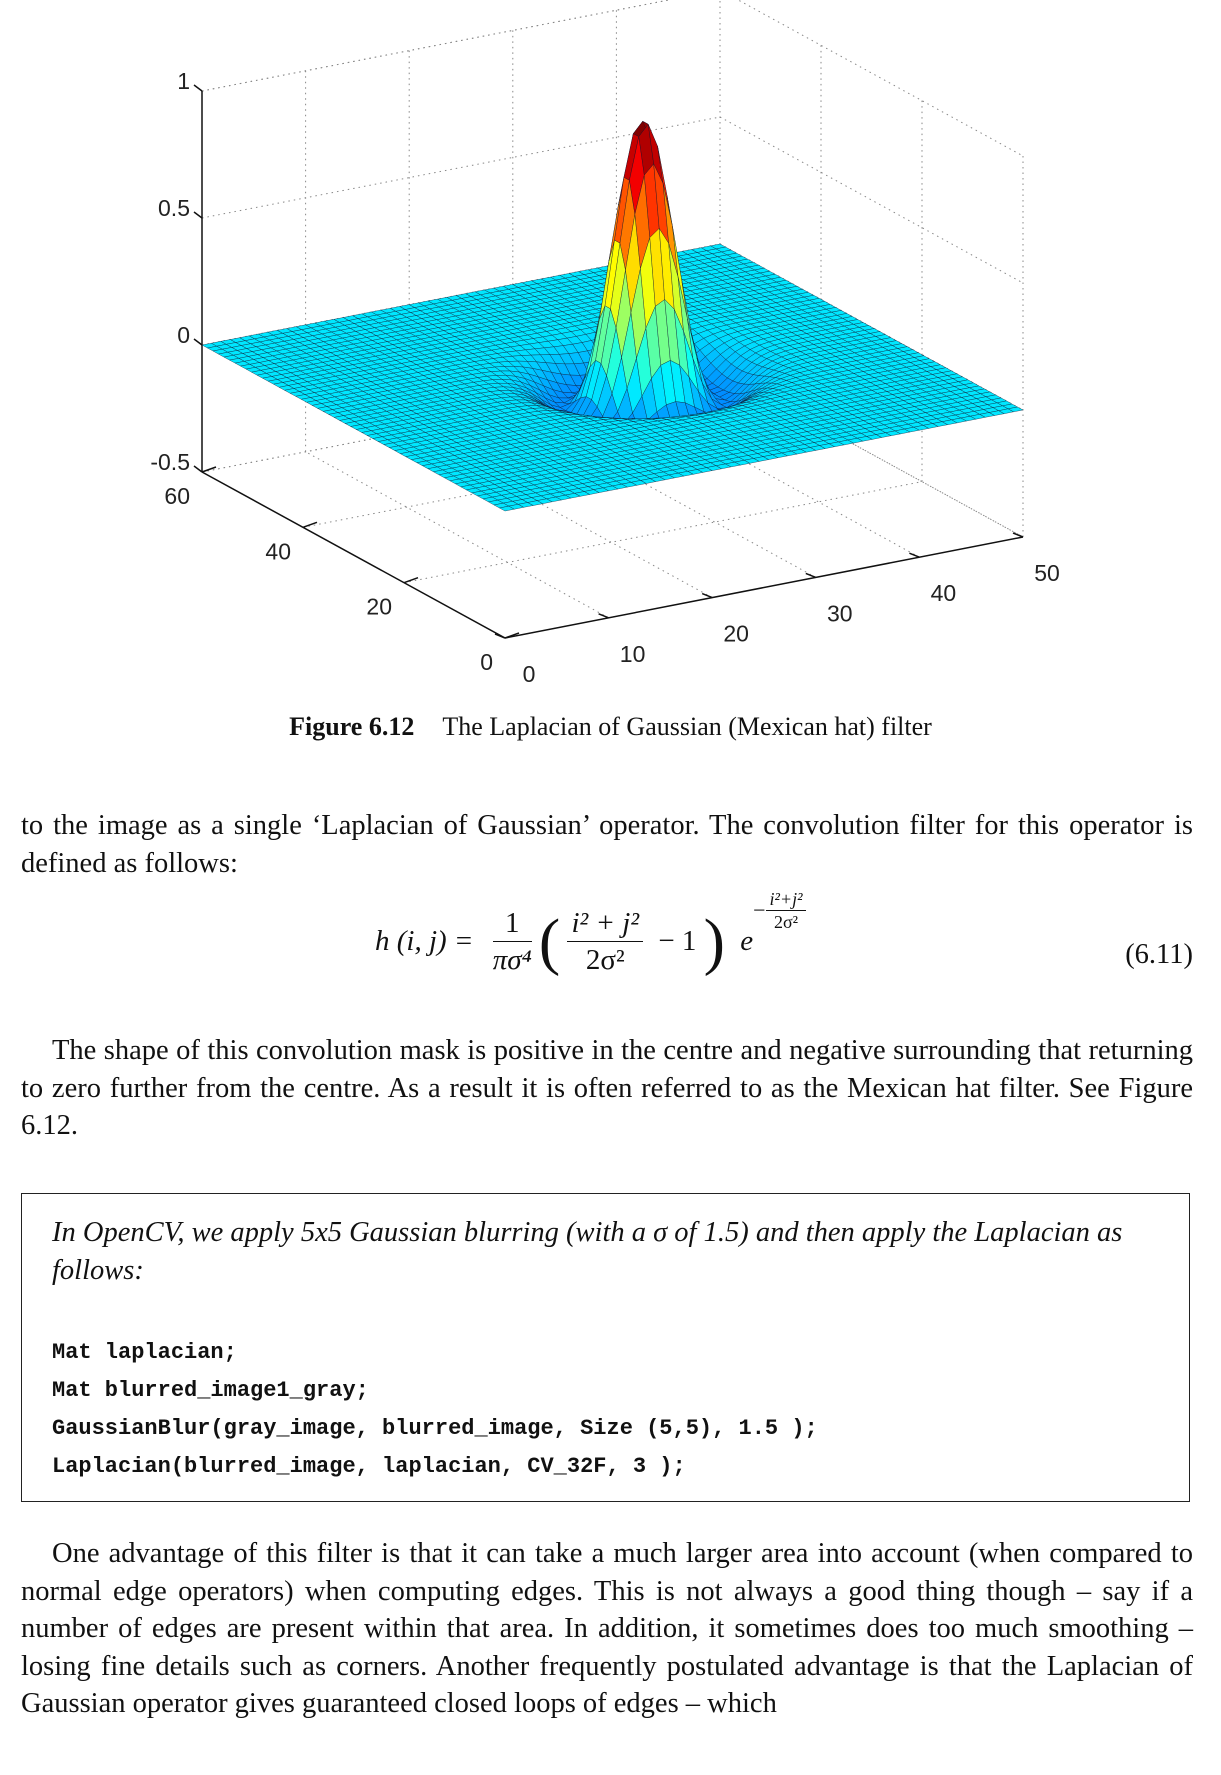  Describe the element at coordinates (840, 613) in the screenshot. I see `x-tick-label: 30` at that location.